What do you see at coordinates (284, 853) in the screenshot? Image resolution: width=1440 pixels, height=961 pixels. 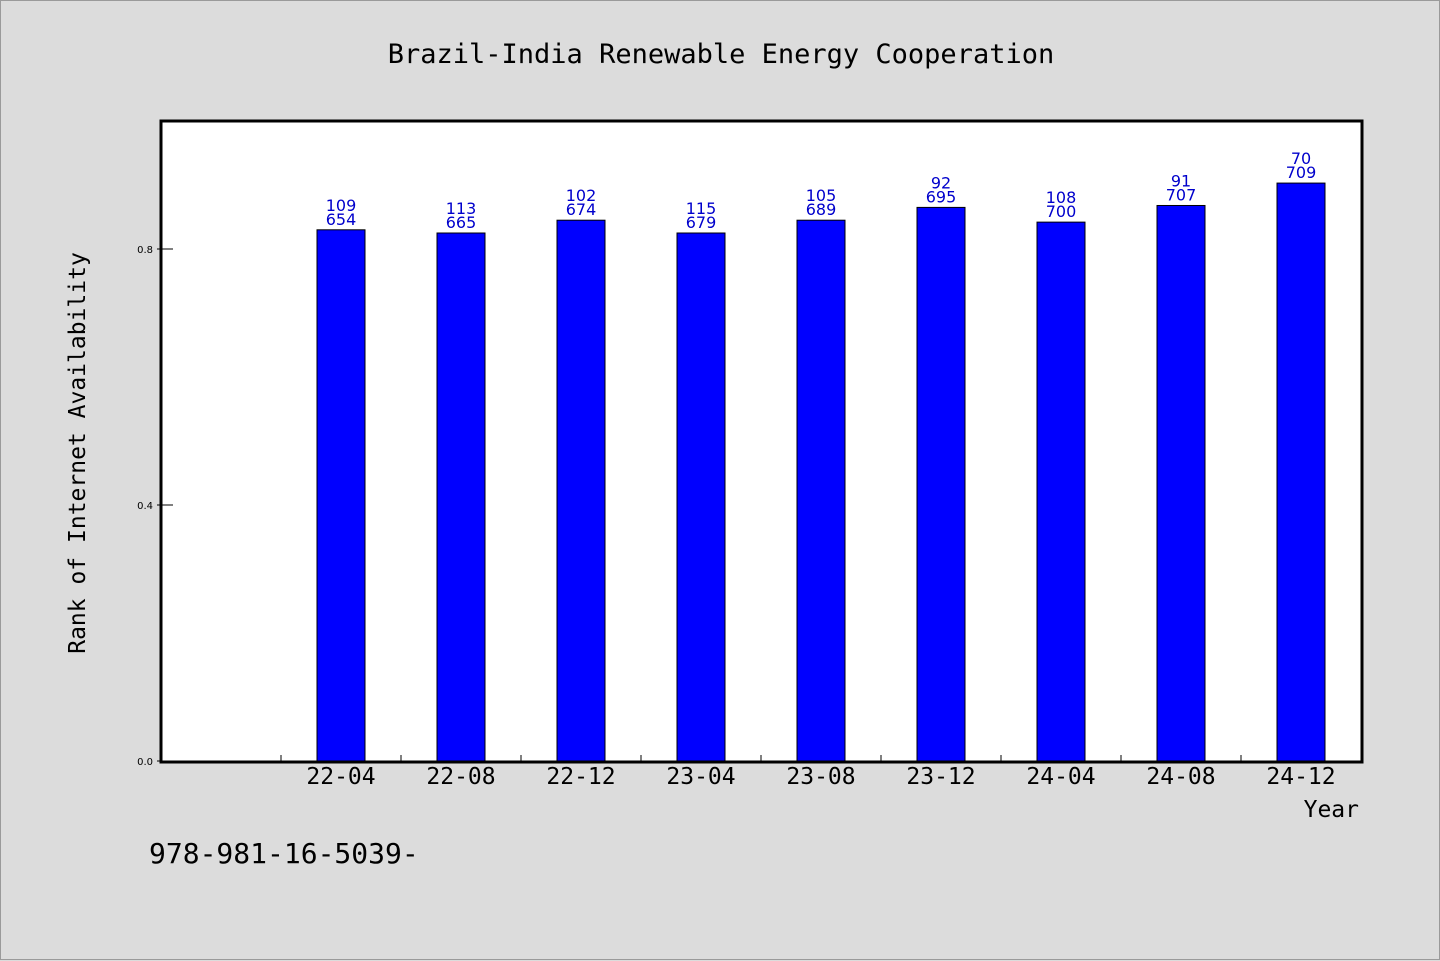 I see `footer-text: 978-981-16-5039-` at bounding box center [284, 853].